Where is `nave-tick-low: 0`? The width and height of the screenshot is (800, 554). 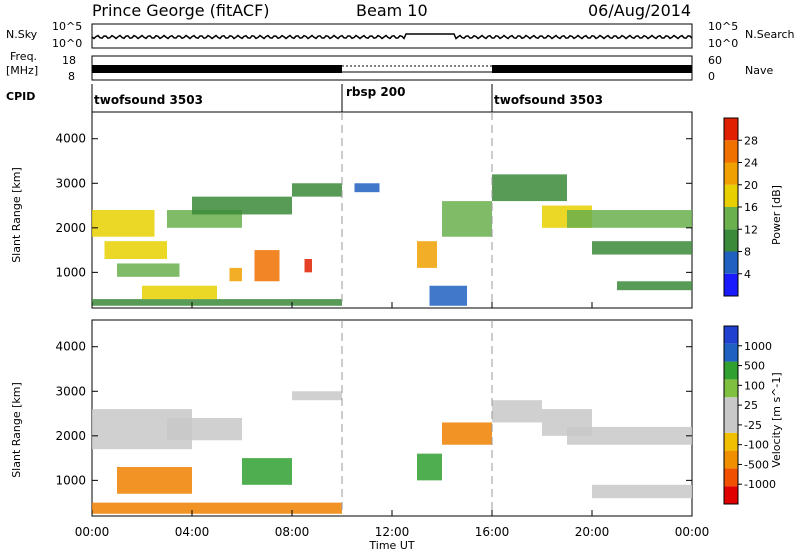
nave-tick-low: 0 is located at coordinates (711, 76).